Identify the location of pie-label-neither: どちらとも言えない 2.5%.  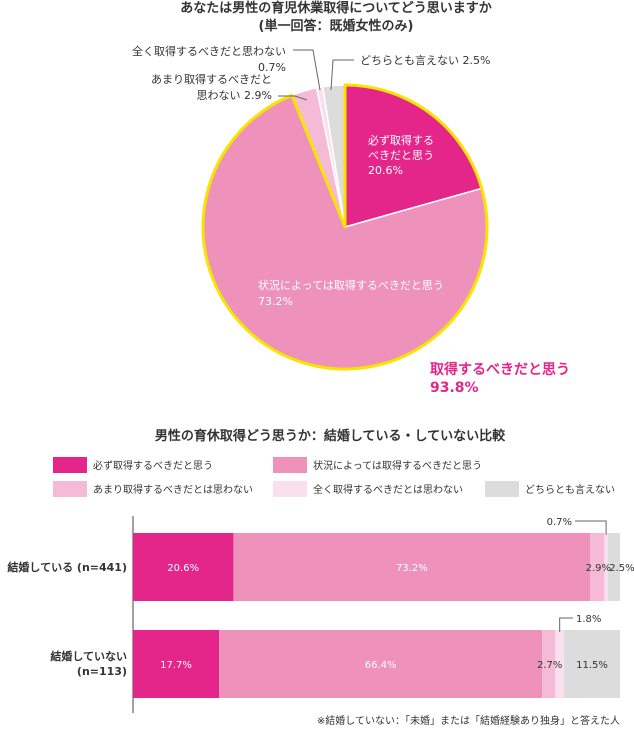
(425, 60).